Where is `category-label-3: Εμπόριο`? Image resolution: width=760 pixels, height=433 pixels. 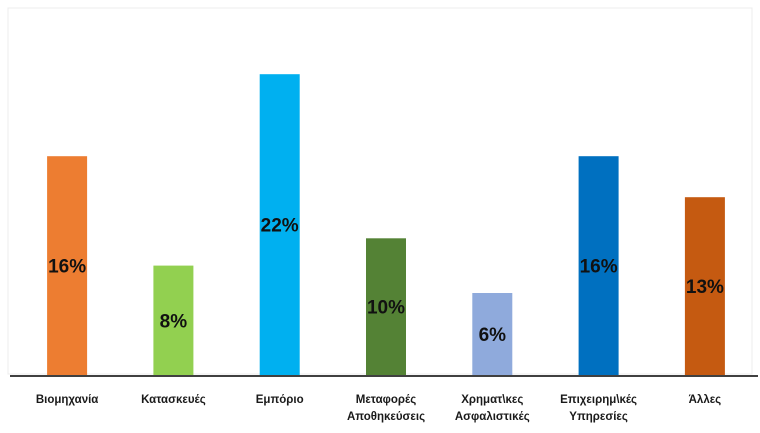
category-label-3: Εμπόριο is located at coordinates (280, 400).